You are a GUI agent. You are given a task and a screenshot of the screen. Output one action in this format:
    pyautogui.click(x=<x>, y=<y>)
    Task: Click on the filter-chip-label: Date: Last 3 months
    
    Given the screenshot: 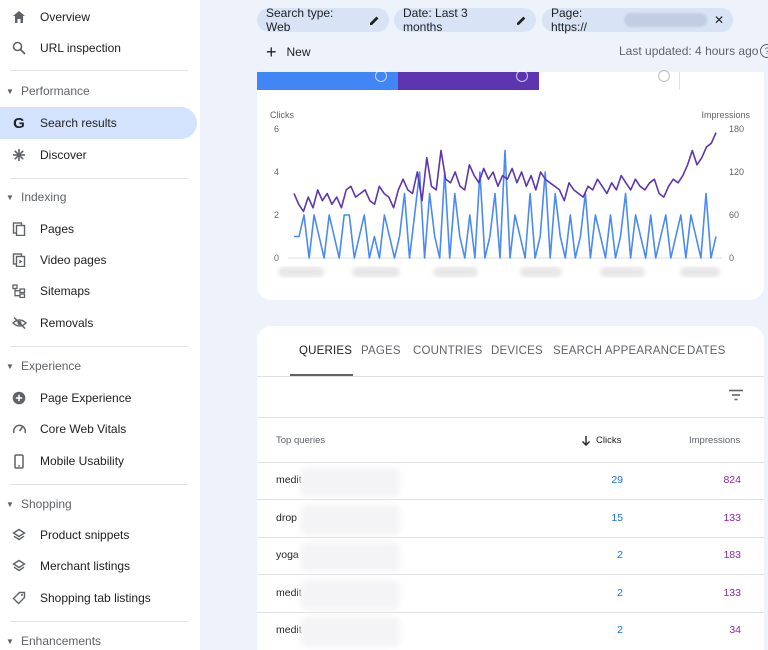 What is the action you would take?
    pyautogui.click(x=435, y=20)
    